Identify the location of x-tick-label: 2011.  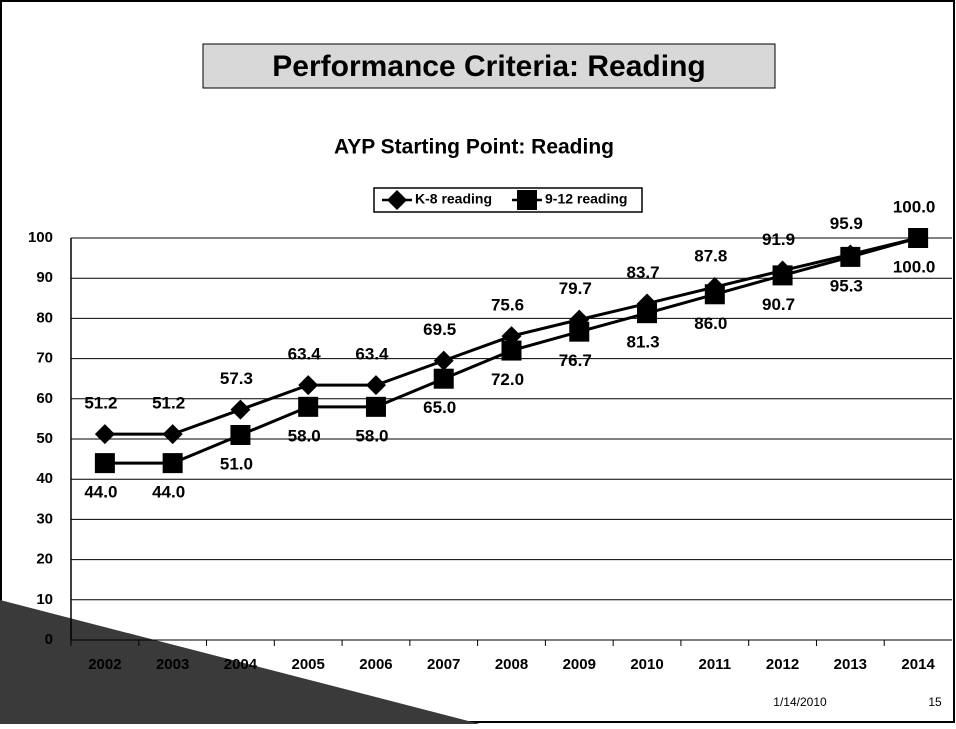
(715, 664).